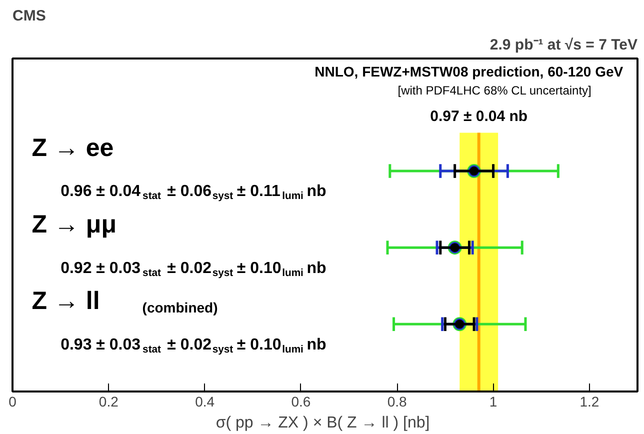 The width and height of the screenshot is (644, 434). What do you see at coordinates (493, 402) in the screenshot?
I see `x-tick-label: 1` at bounding box center [493, 402].